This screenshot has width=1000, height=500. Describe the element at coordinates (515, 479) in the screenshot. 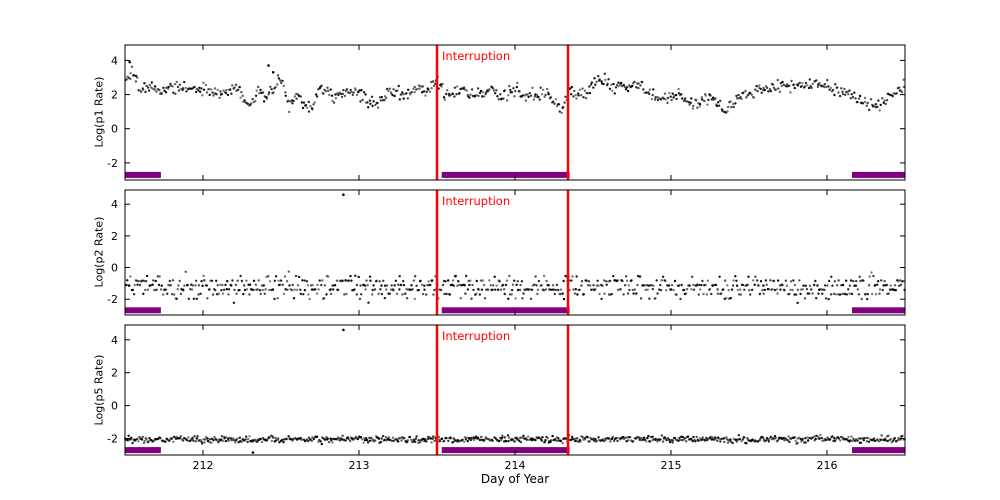

I see `x-axis-label: Day of Year` at that location.